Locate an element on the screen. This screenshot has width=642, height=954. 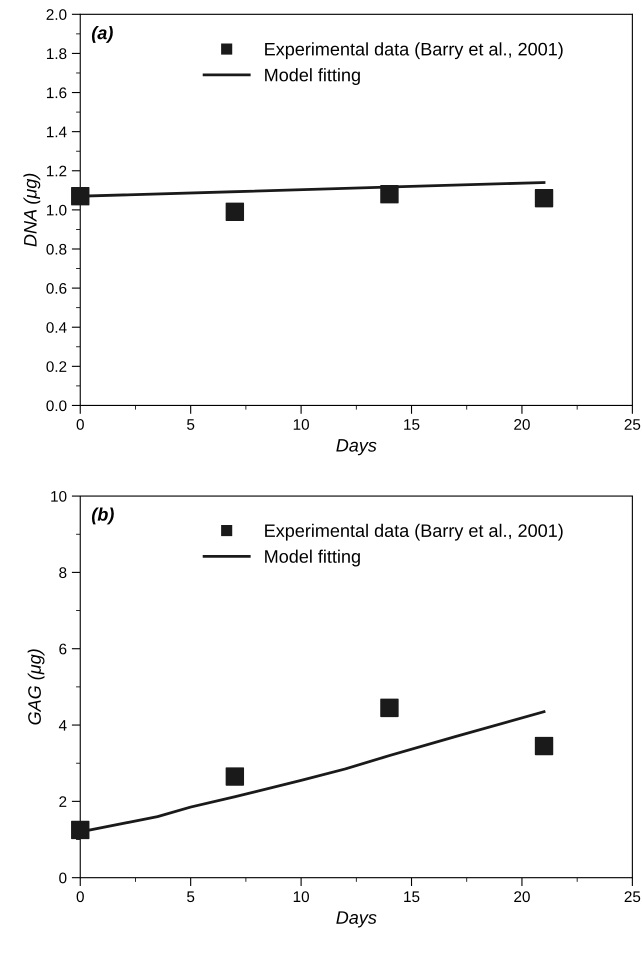
annotation: (a) is located at coordinates (102, 34).